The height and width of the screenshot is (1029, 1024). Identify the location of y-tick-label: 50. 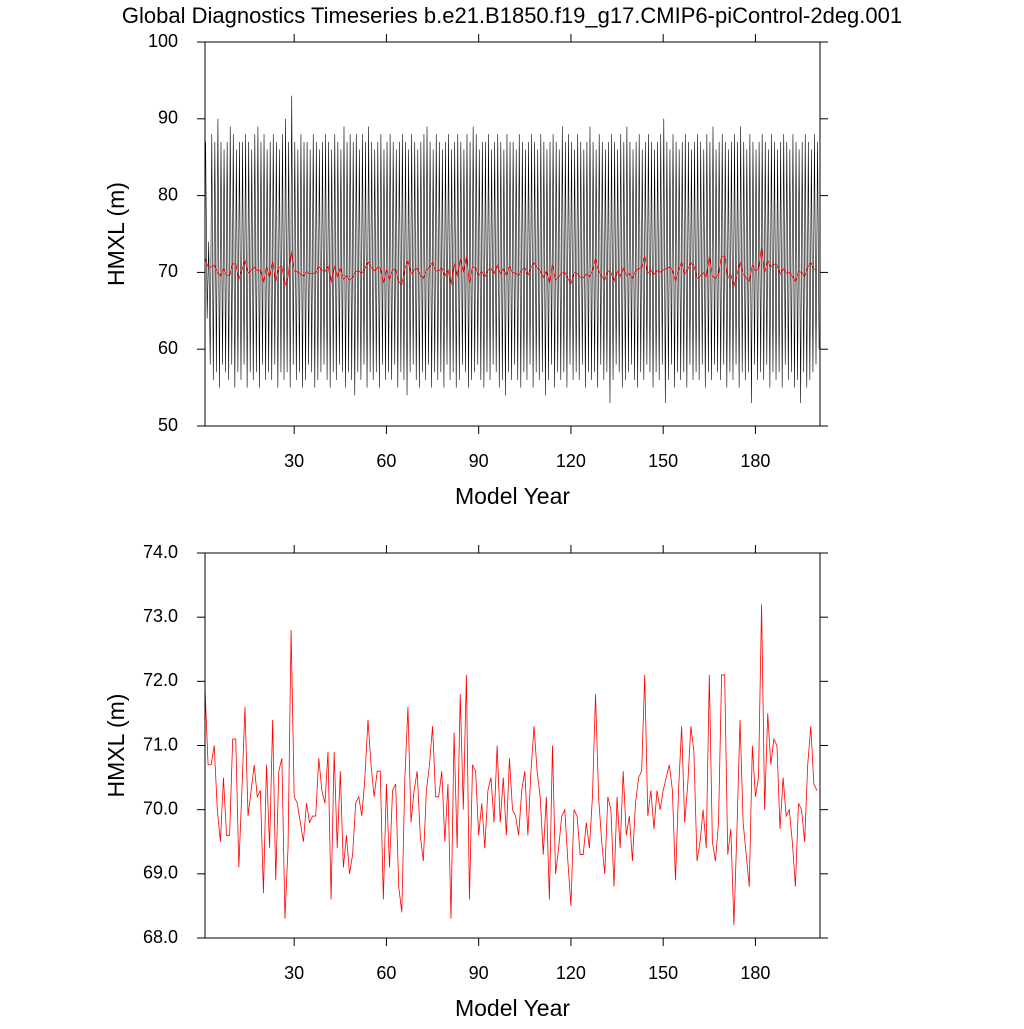
(168, 425).